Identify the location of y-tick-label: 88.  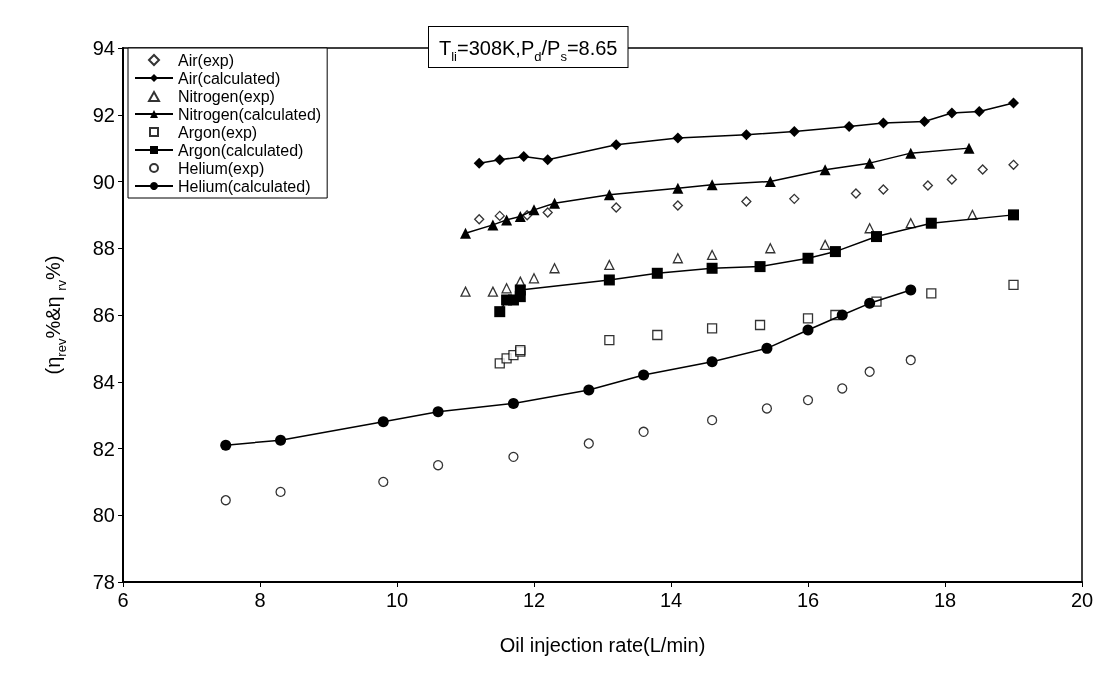
(103, 248).